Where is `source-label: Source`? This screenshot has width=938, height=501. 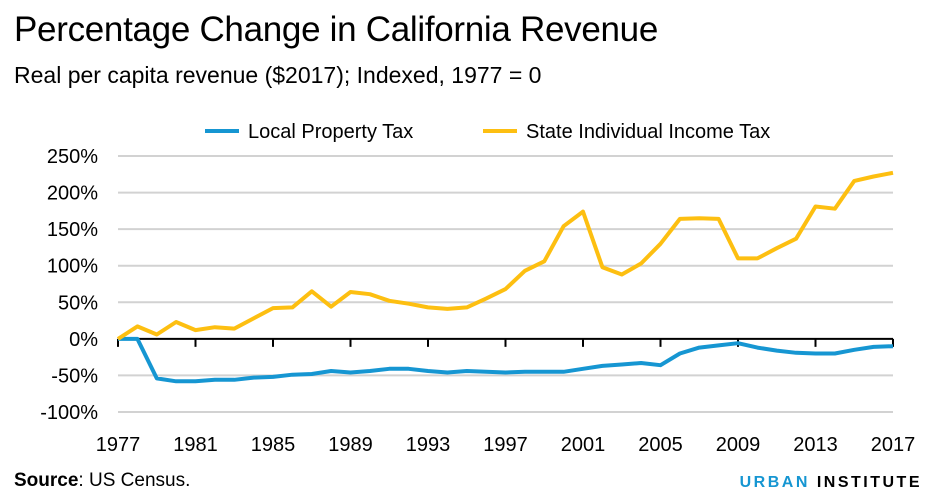
source-label: Source is located at coordinates (46, 480).